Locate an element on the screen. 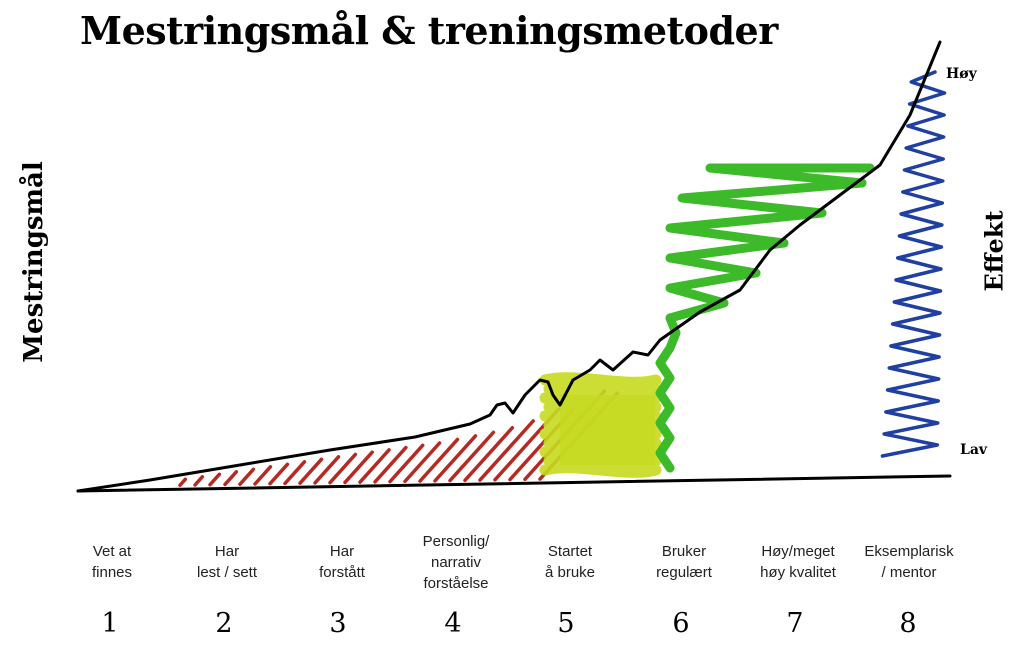 The height and width of the screenshot is (658, 1024). diagram-title: Mestringsmål & treningsmetoder is located at coordinates (429, 30).